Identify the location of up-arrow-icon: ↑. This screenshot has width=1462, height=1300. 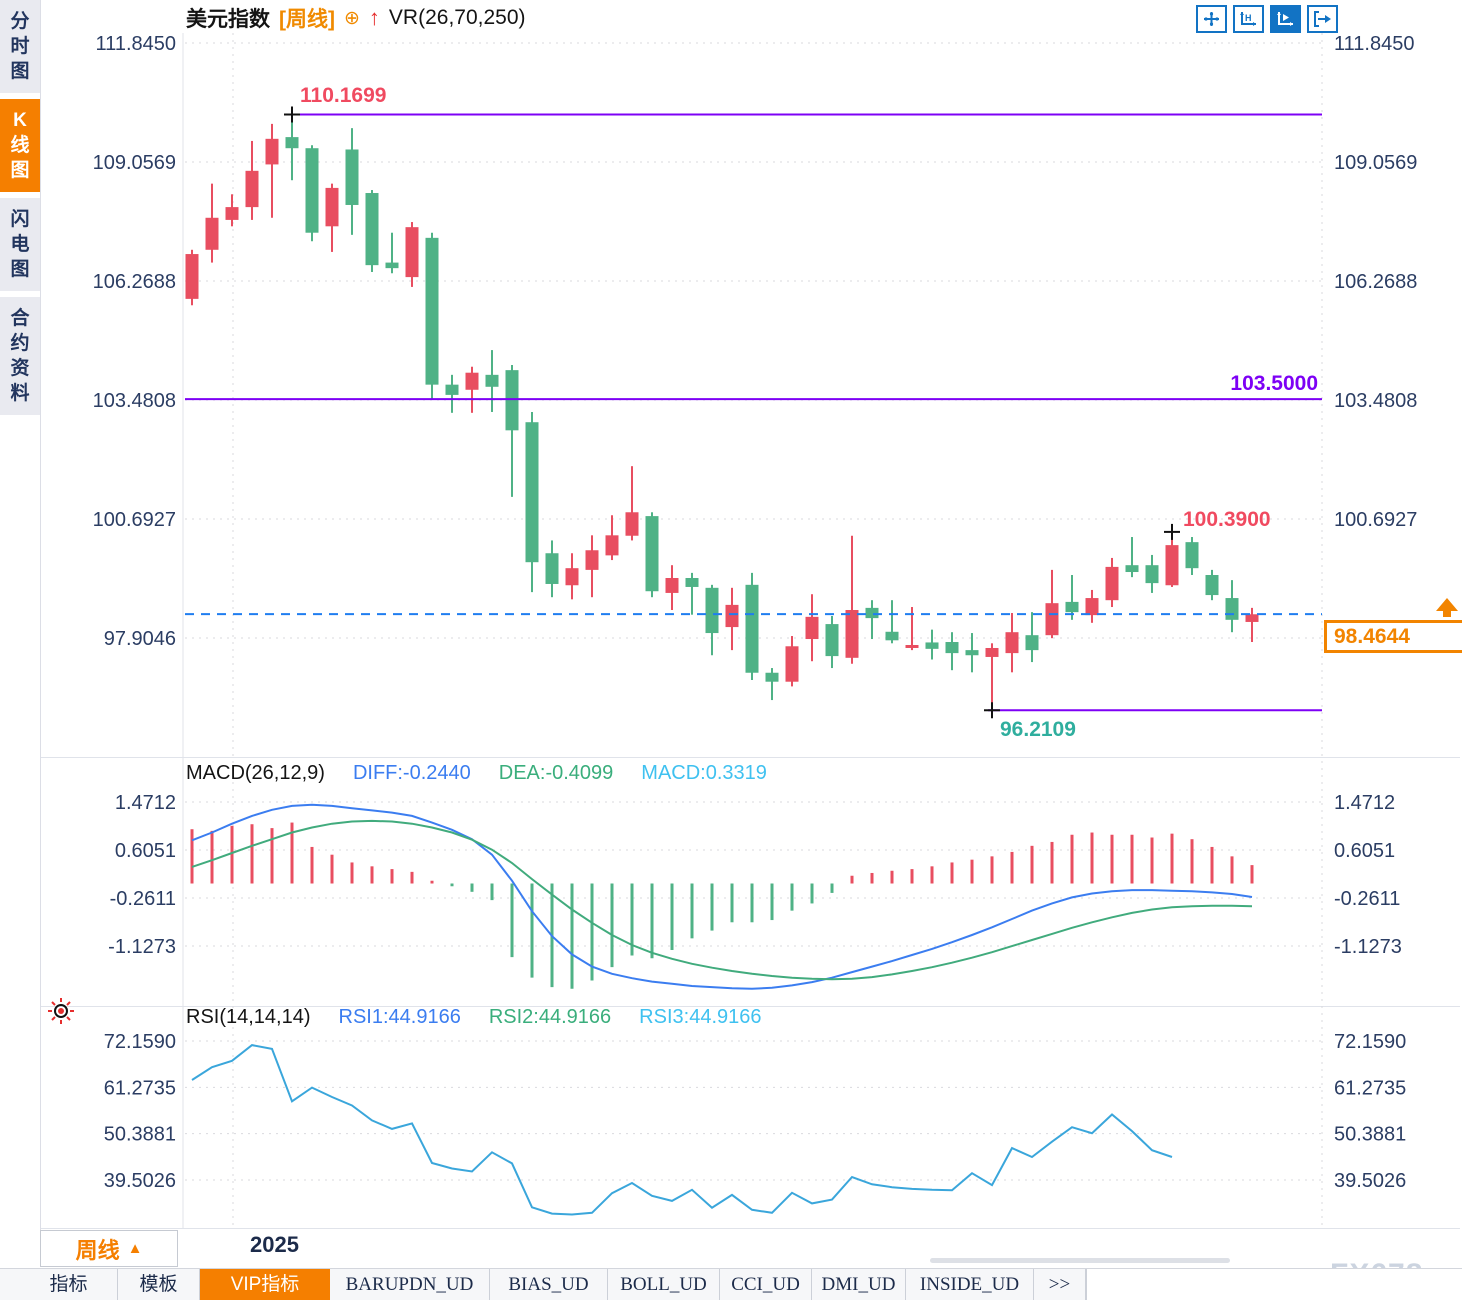
(374, 17).